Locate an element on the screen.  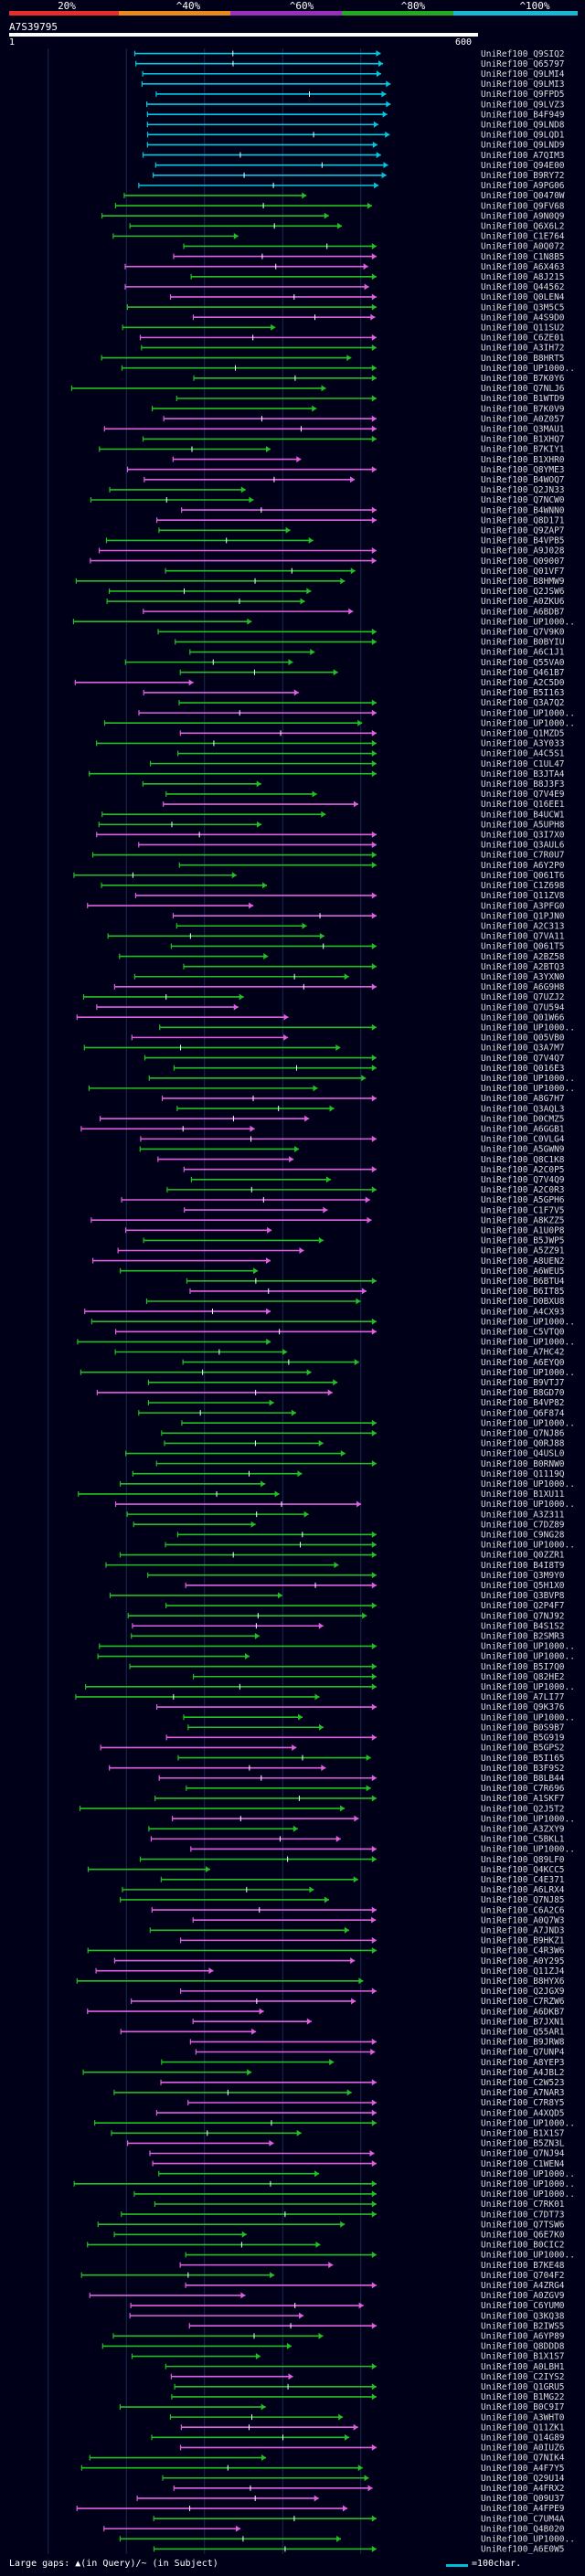
hit-label: UniRef100_A0IUZ6 is located at coordinates (523, 2448).